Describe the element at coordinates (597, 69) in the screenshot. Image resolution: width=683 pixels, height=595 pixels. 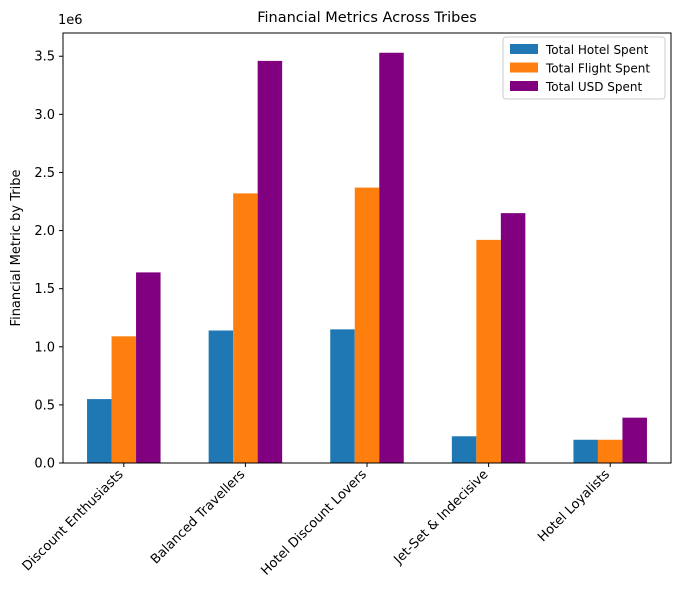
I see `legend-label: Total Flight Spent` at that location.